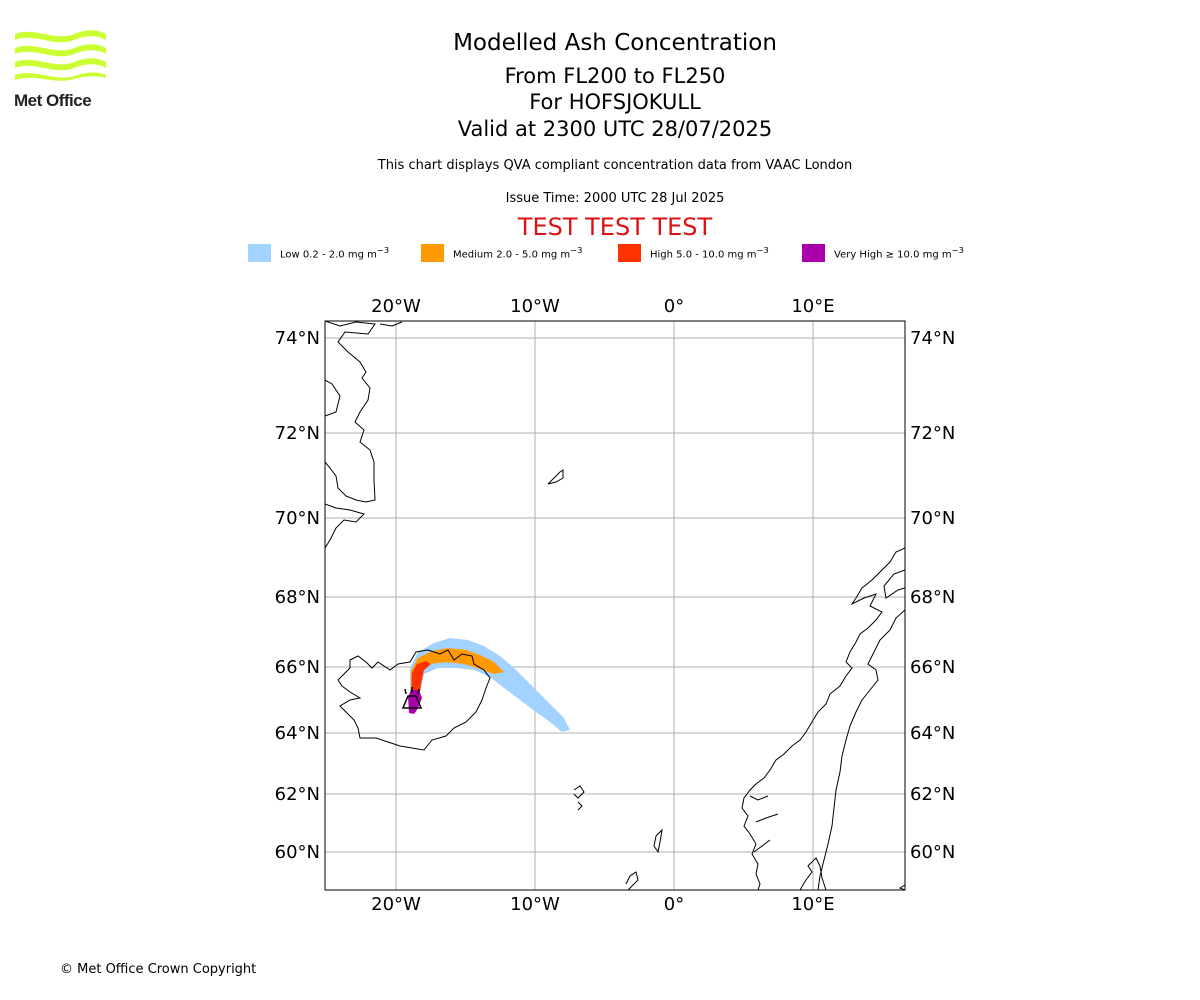 The height and width of the screenshot is (1000, 1200). I want to click on ash-medium-area, so click(457, 676).